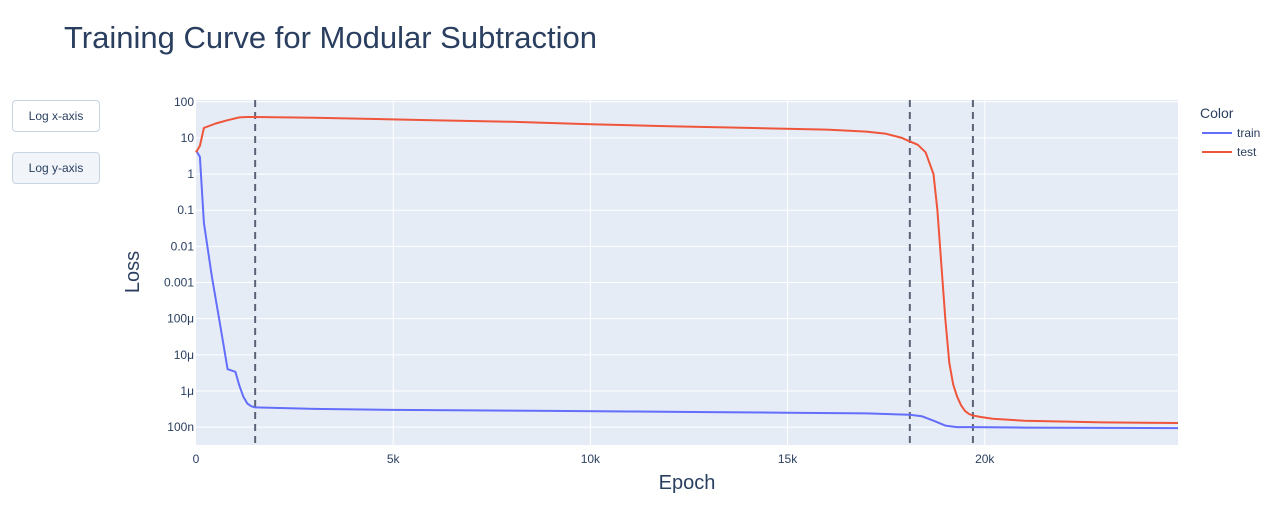  What do you see at coordinates (1217, 113) in the screenshot?
I see `legend-title: Color` at bounding box center [1217, 113].